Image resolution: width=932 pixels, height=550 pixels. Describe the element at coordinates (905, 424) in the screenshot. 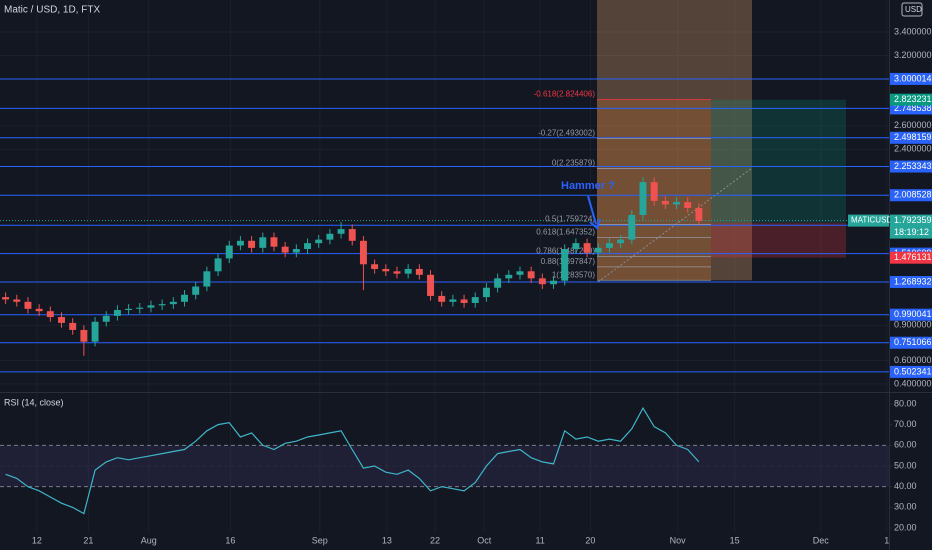

I see `rsi-tick-label: 70.00` at that location.